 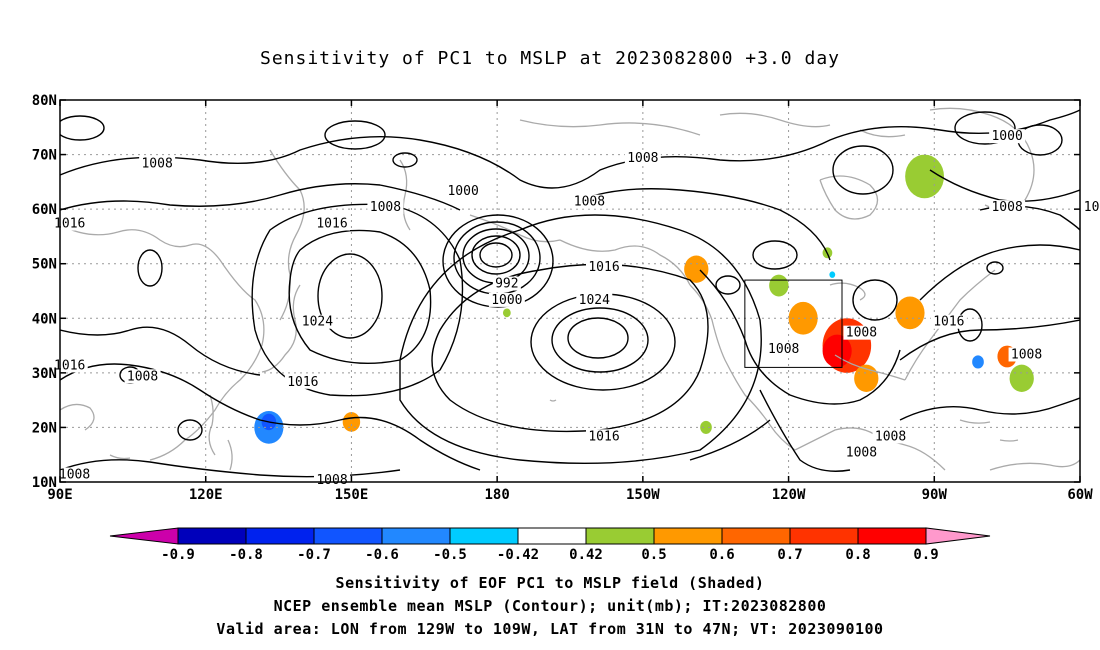 What do you see at coordinates (44, 374) in the screenshot?
I see `lat-label: 30N` at bounding box center [44, 374].